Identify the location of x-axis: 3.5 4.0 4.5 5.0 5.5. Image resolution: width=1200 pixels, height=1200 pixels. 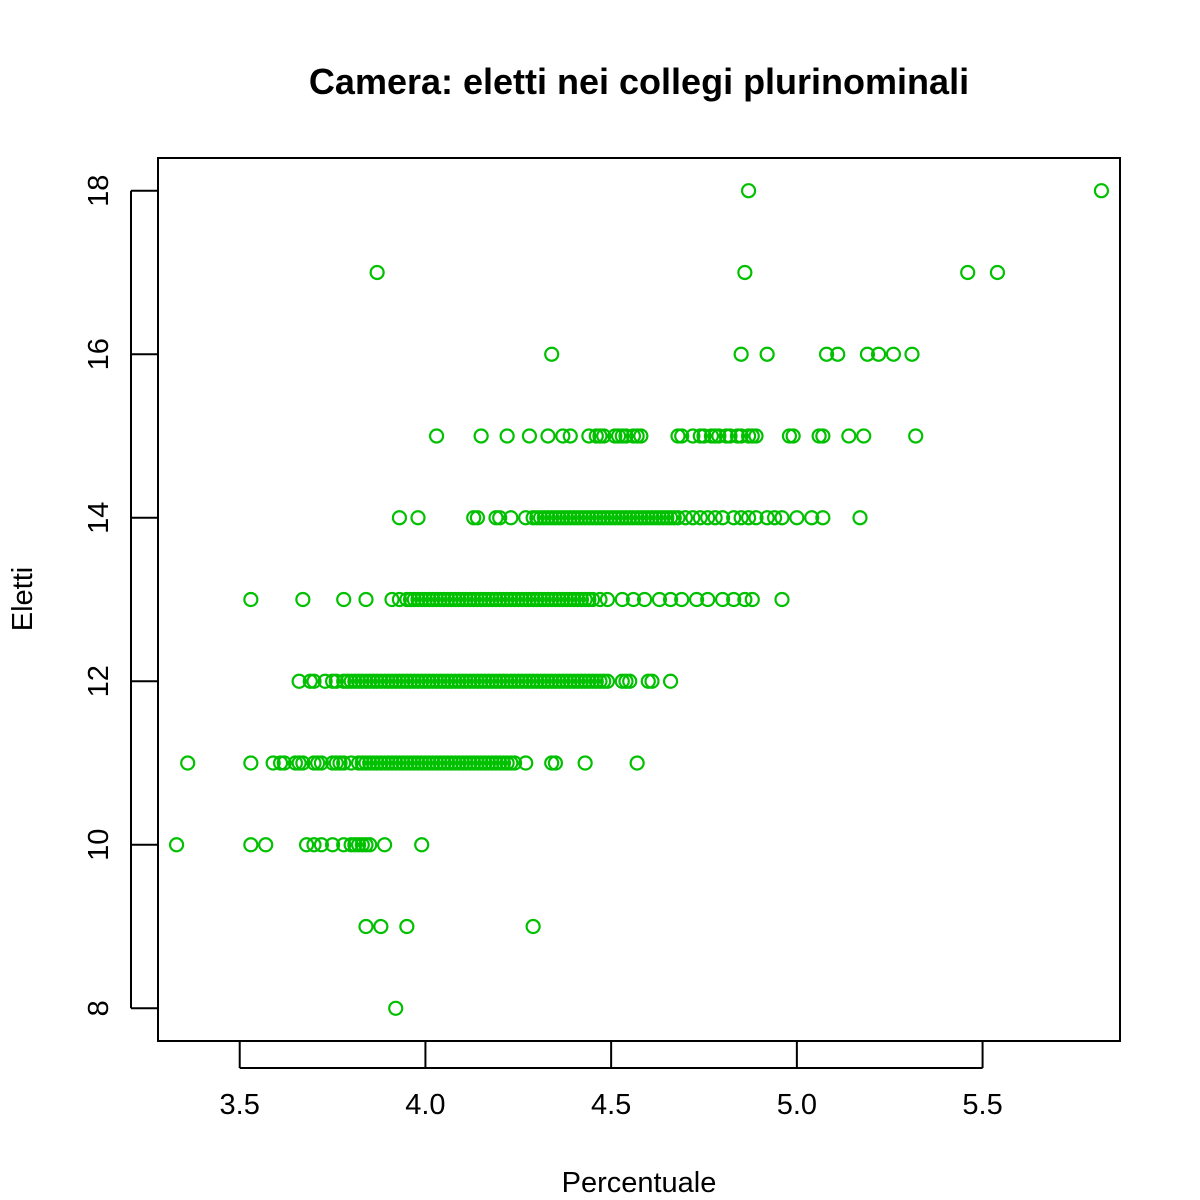
(611, 1081).